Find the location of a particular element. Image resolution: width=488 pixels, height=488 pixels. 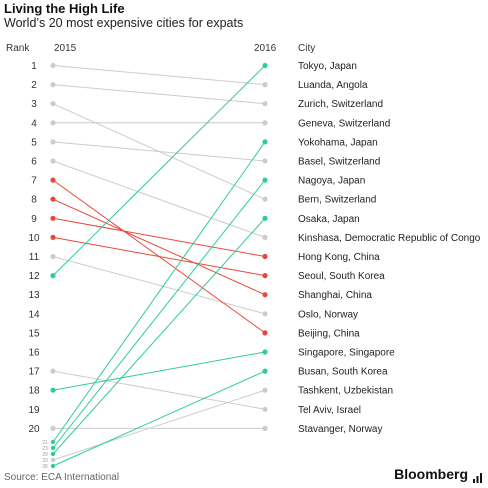

city-header: City is located at coordinates (307, 48).